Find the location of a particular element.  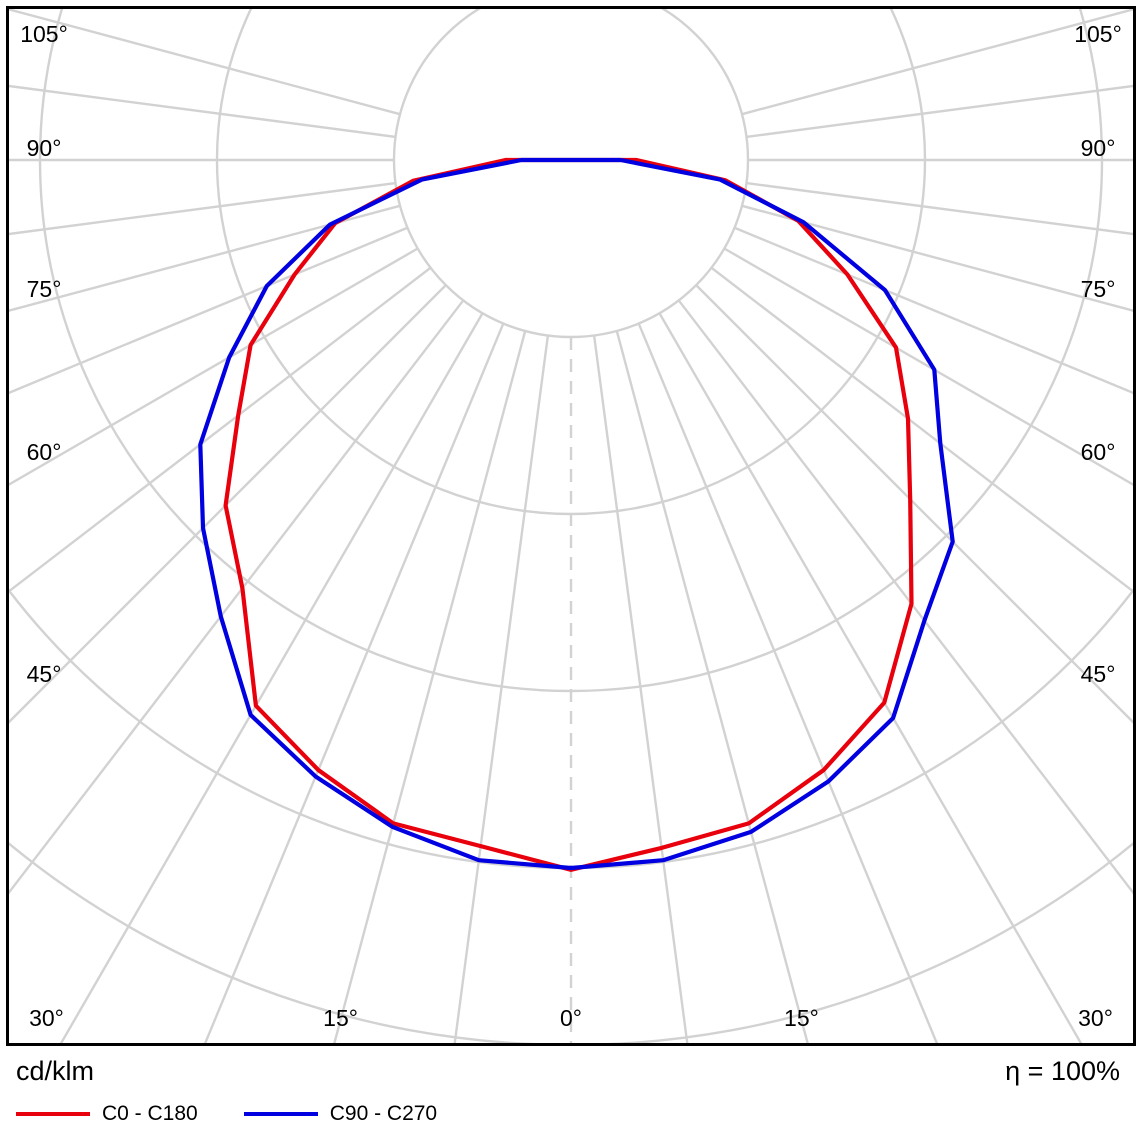

legend-line-c0-c180-swatch is located at coordinates (53, 1114).